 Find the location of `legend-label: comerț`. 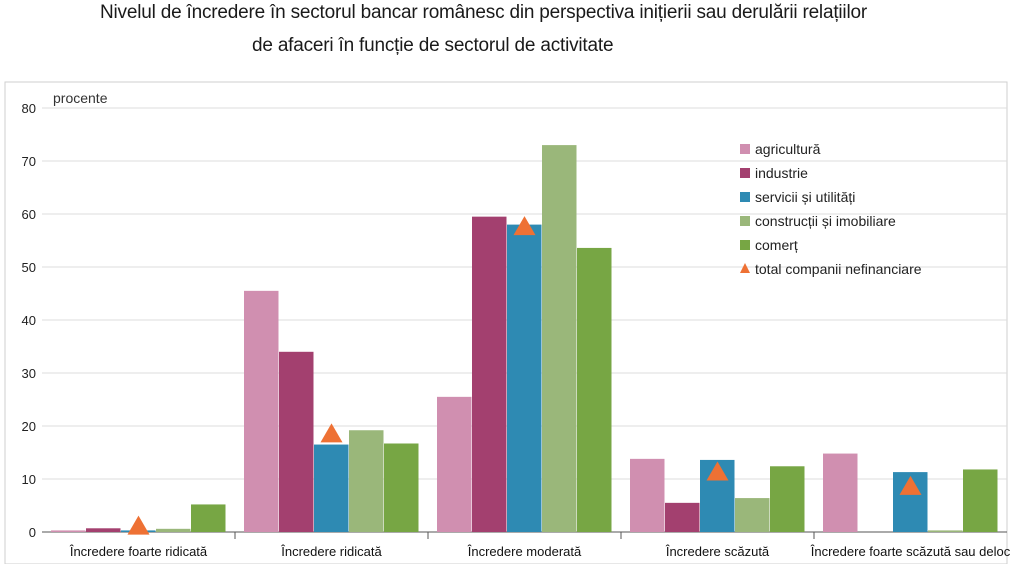

legend-label: comerț is located at coordinates (776, 245).